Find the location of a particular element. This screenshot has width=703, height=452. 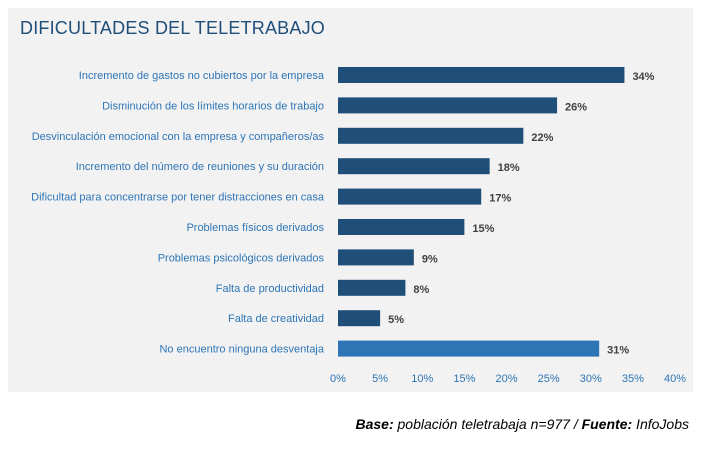

source-label: Fuente: is located at coordinates (607, 424).